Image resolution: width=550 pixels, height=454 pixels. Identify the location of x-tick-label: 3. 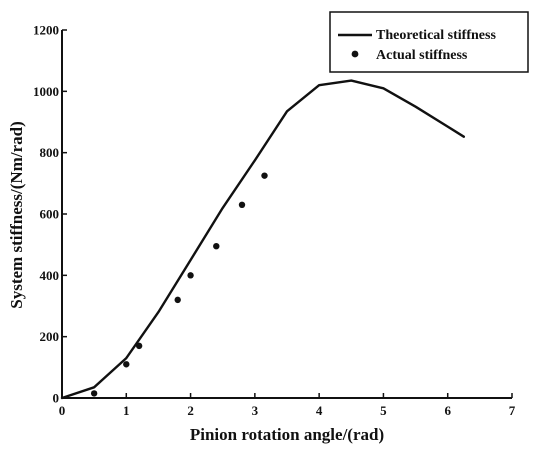
(255, 410).